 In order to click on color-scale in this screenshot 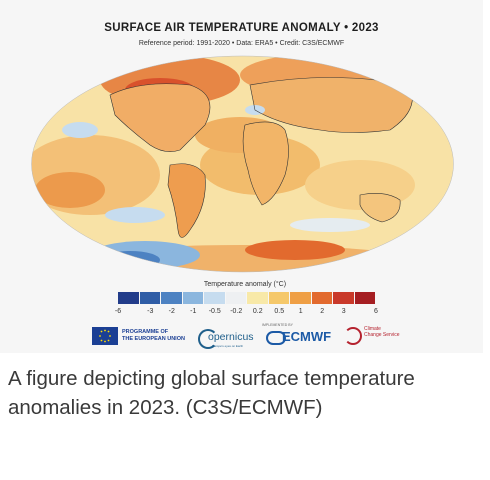, I will do `click(247, 298)`.